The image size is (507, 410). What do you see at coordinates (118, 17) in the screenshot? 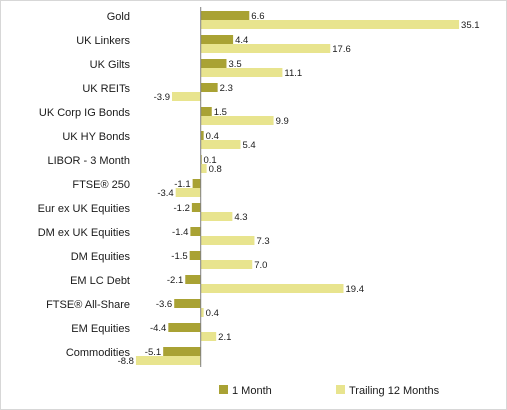
I see `category-label: Gold` at bounding box center [118, 17].